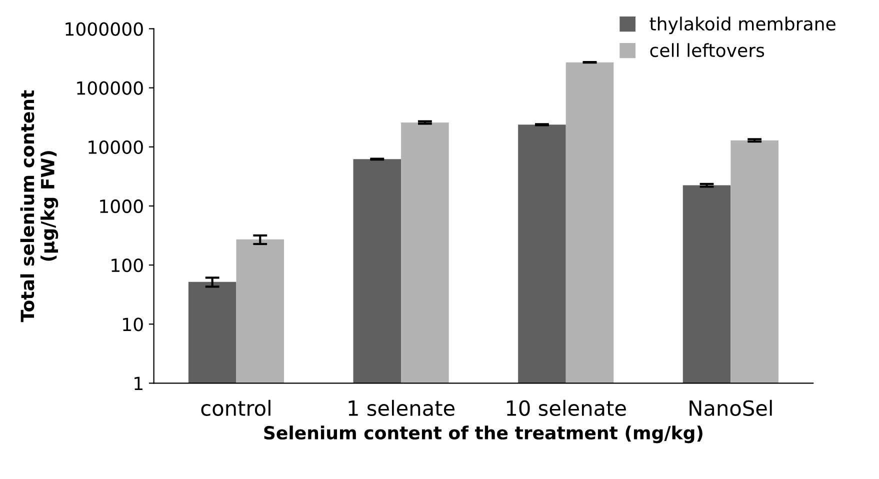 This screenshot has width=879, height=479. What do you see at coordinates (566, 408) in the screenshot?
I see `x-tick-label: 10 selenate` at bounding box center [566, 408].